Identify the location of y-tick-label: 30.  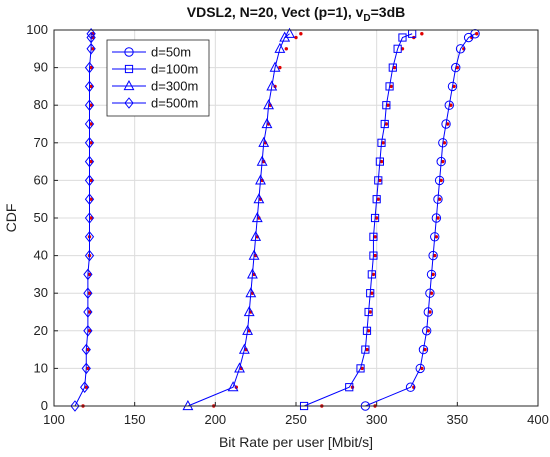
(41, 292).